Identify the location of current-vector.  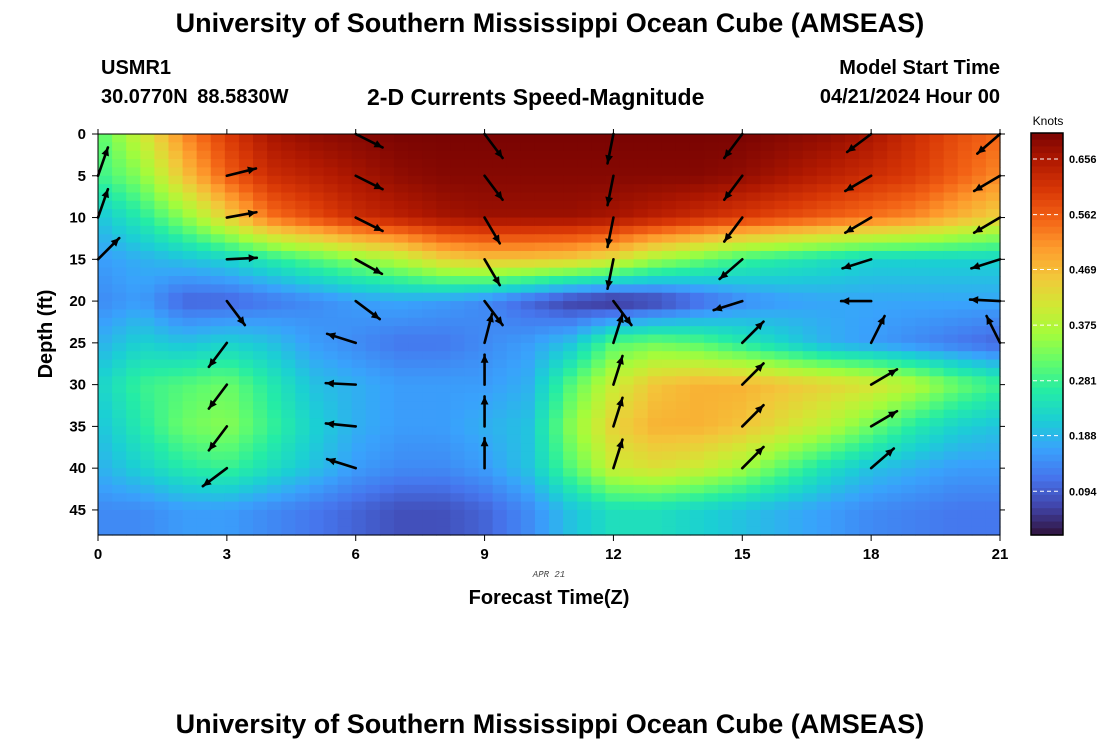
(492, 230).